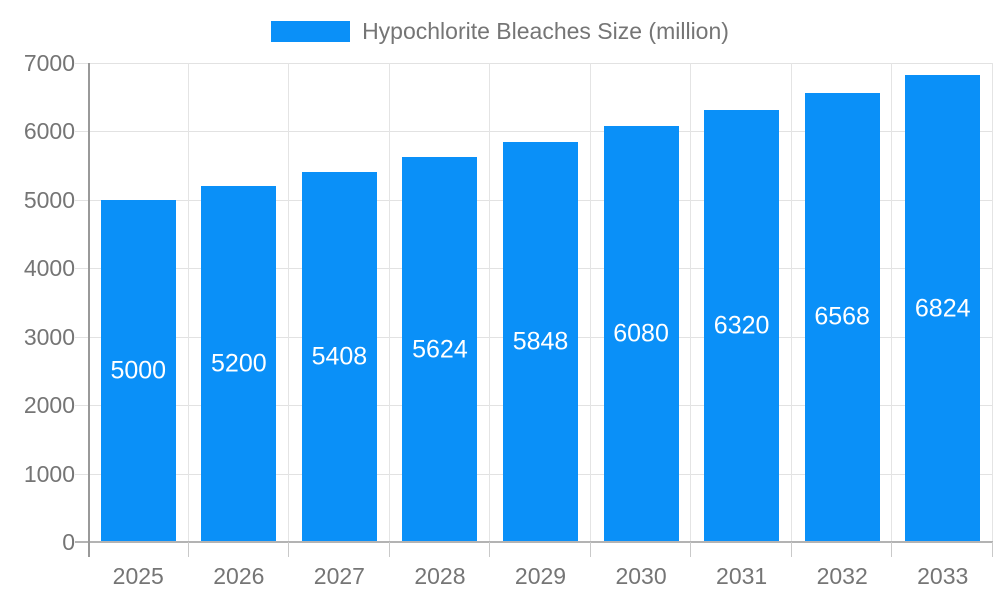 This screenshot has width=1000, height=600. What do you see at coordinates (49, 268) in the screenshot?
I see `y-tick-label: 4000` at bounding box center [49, 268].